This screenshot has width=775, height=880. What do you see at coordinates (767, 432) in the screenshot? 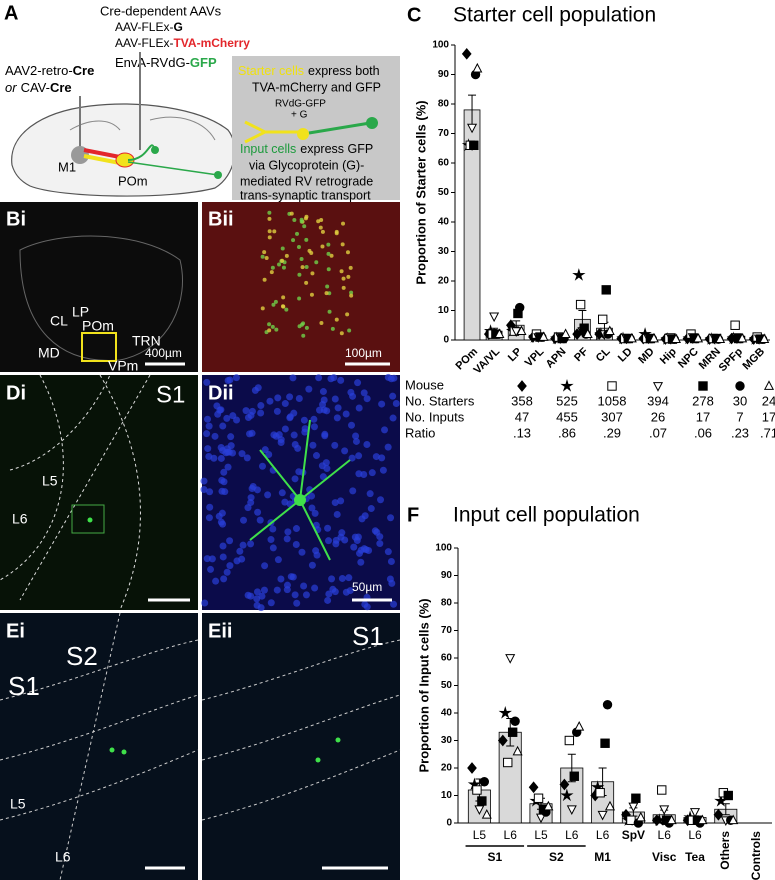
I see `table-cell: .71` at bounding box center [767, 432].